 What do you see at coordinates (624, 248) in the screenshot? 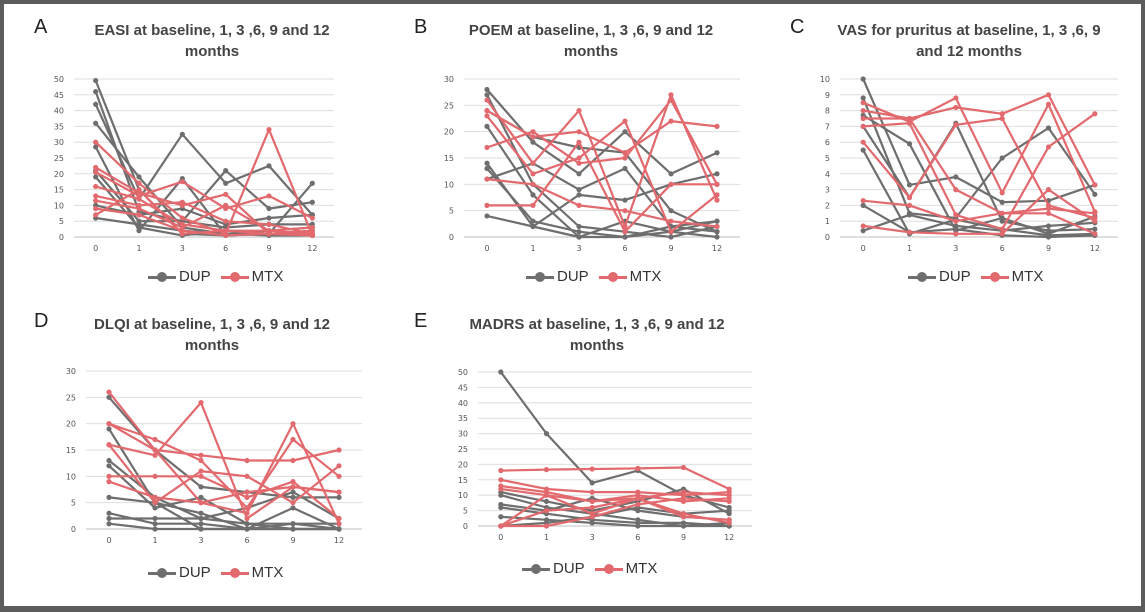
I see `x-tick-label: 6` at bounding box center [624, 248].